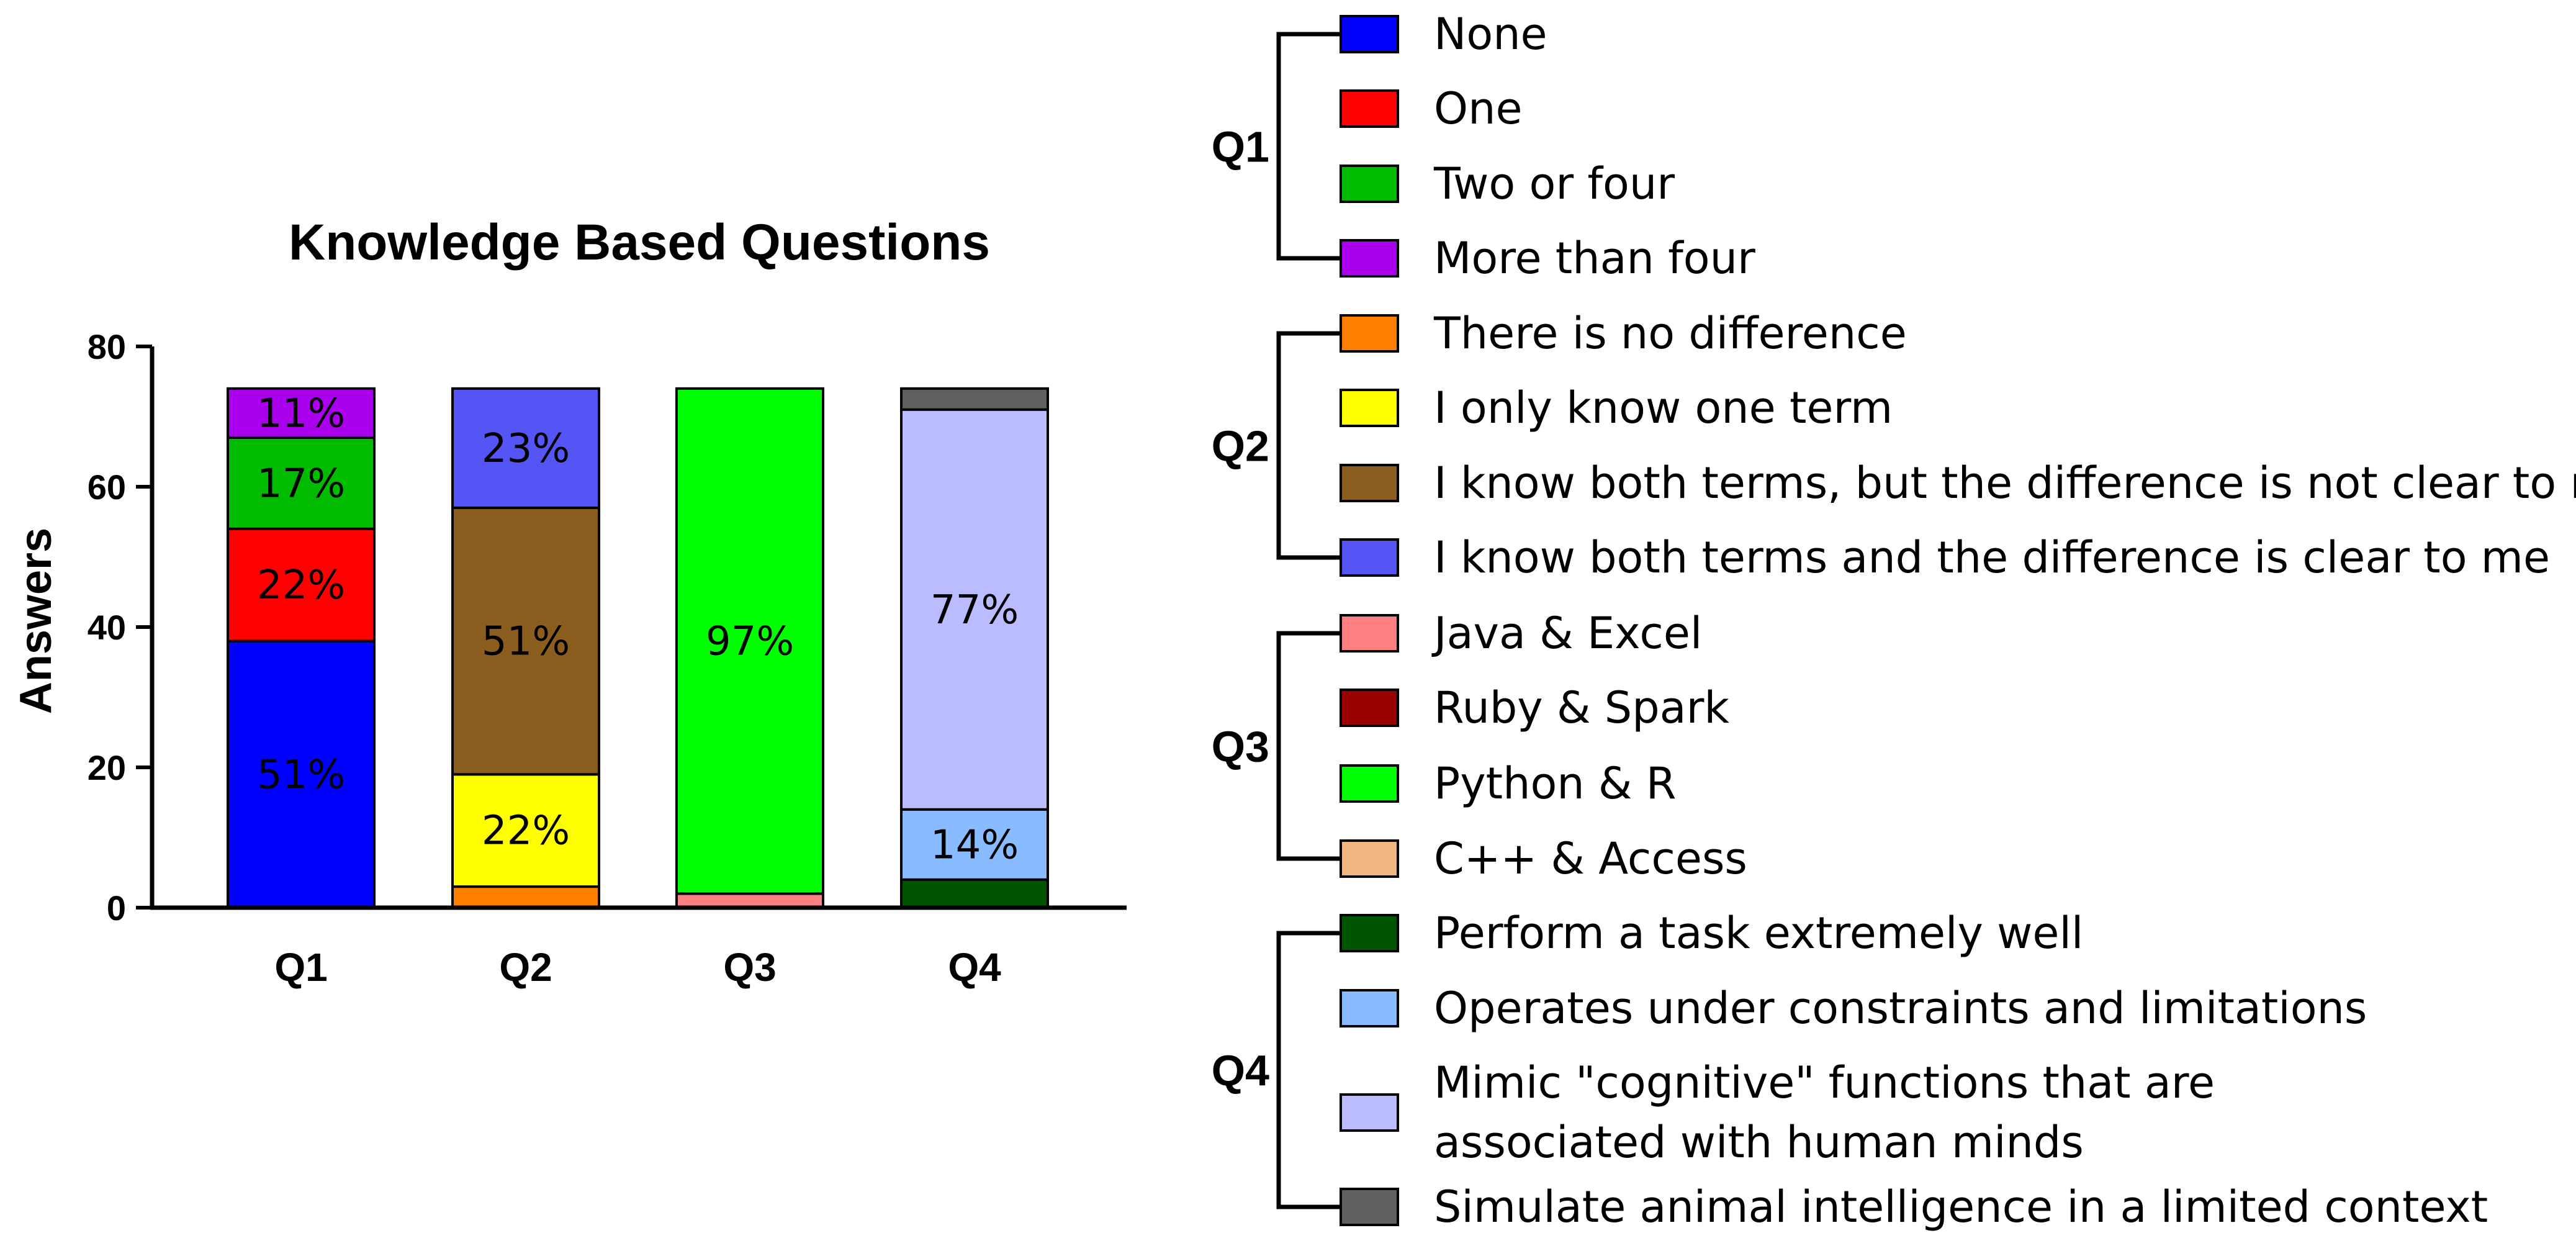 Image resolution: width=2576 pixels, height=1251 pixels. I want to click on data-label: 97%, so click(750, 642).